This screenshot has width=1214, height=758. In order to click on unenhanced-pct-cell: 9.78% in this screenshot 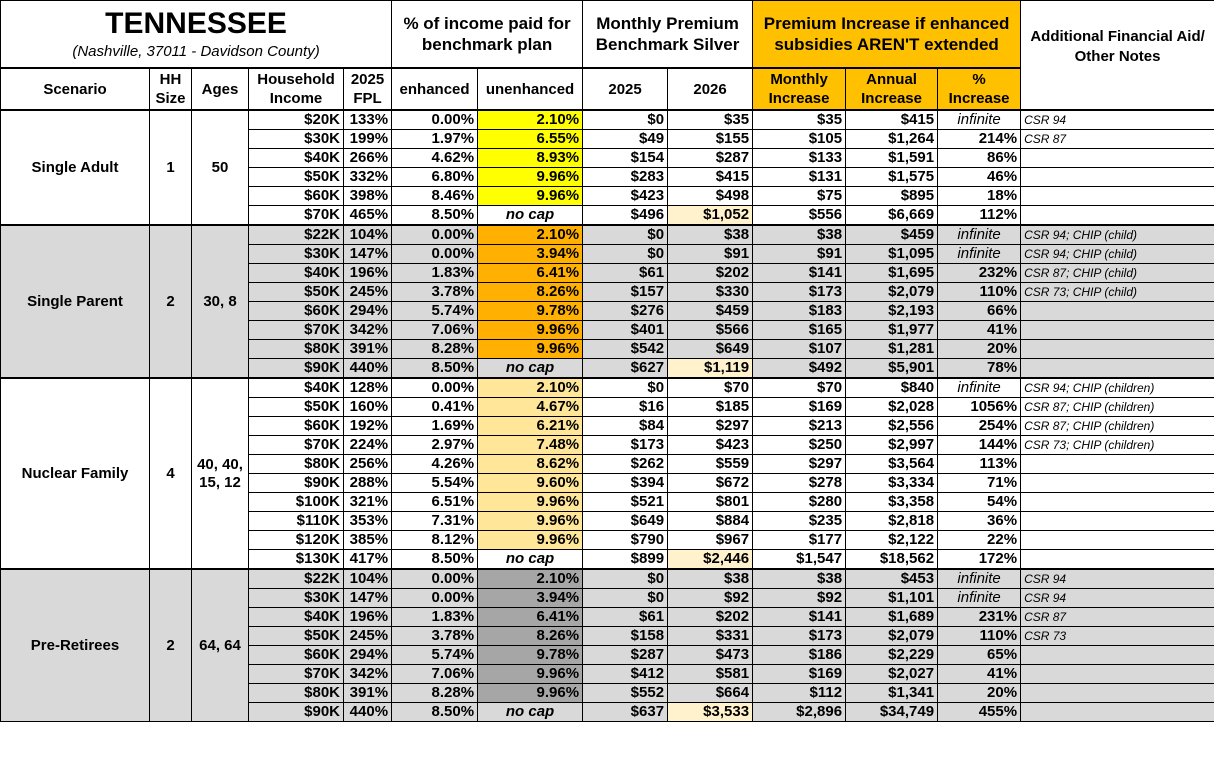, I will do `click(530, 655)`.